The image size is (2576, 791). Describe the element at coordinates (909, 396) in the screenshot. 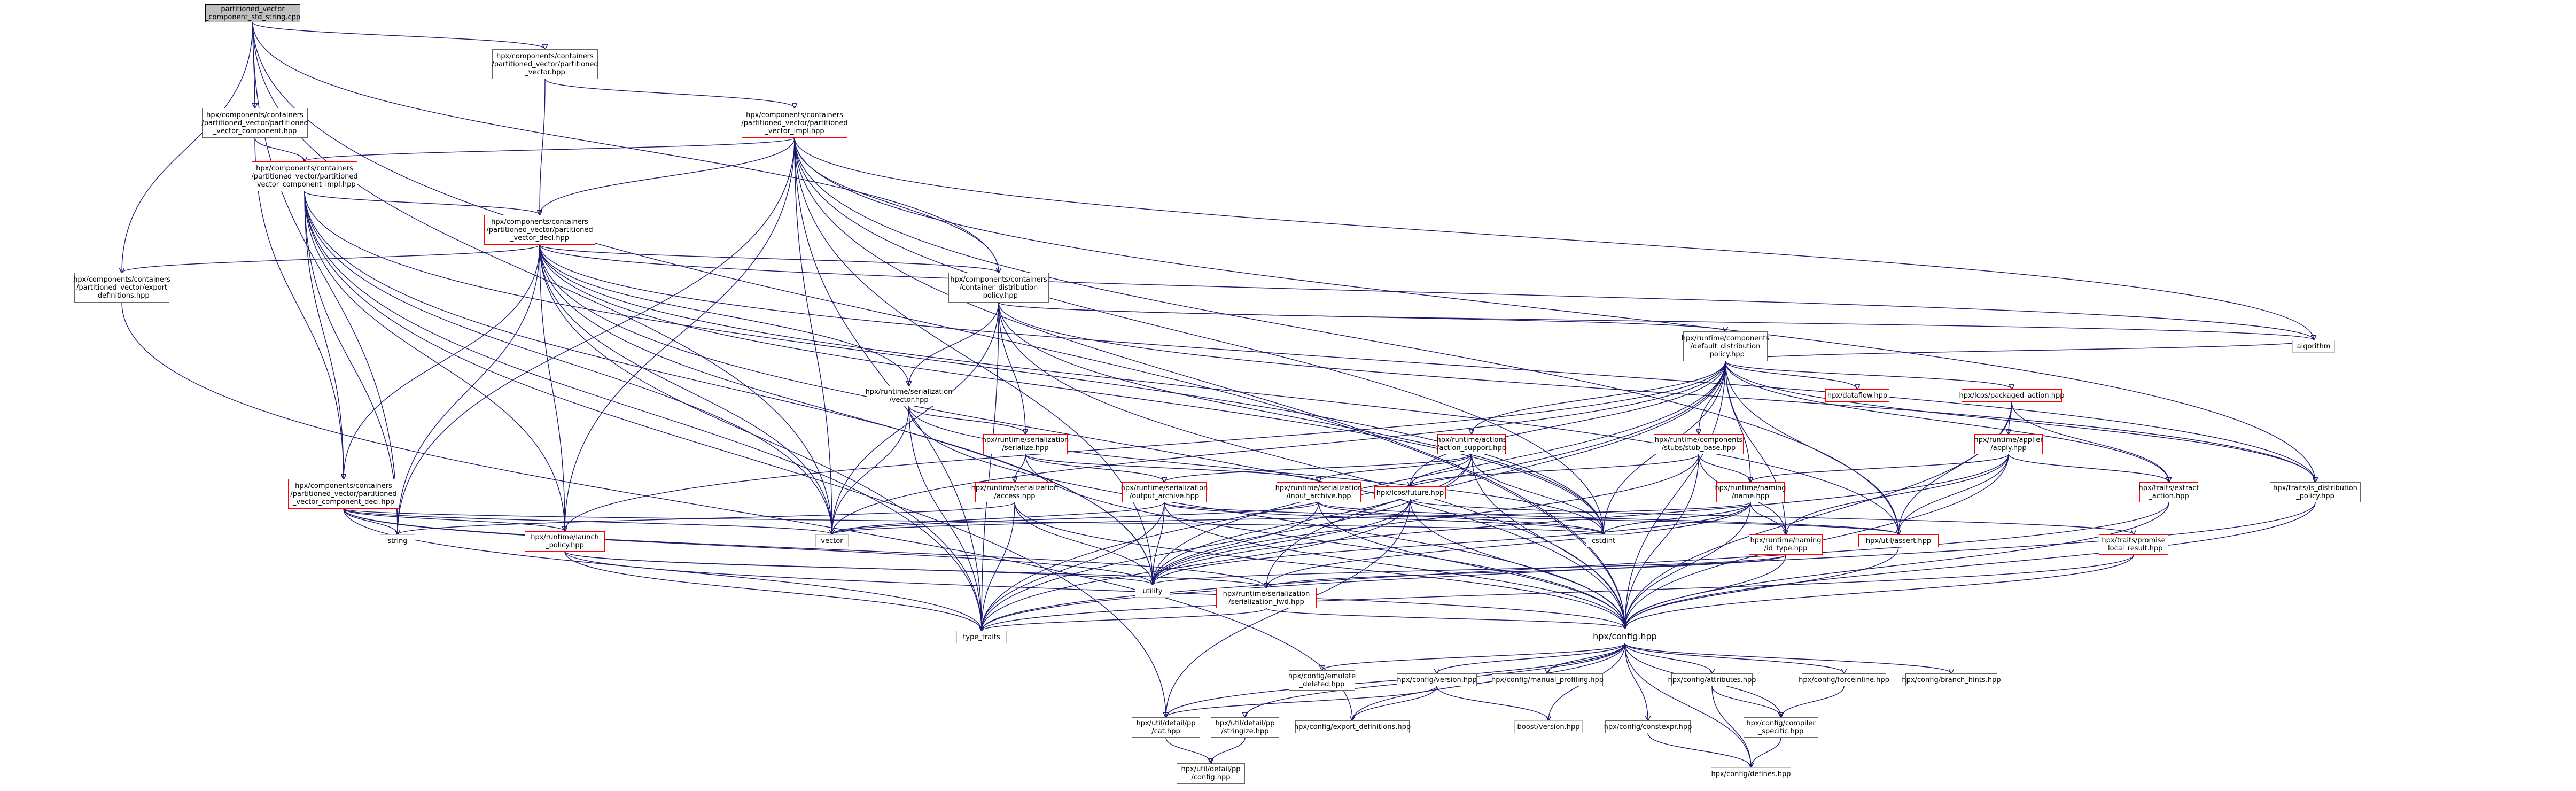

I see `node-serialization-vector-hpp: hpx/runtime/serialization /vector.hpp` at that location.